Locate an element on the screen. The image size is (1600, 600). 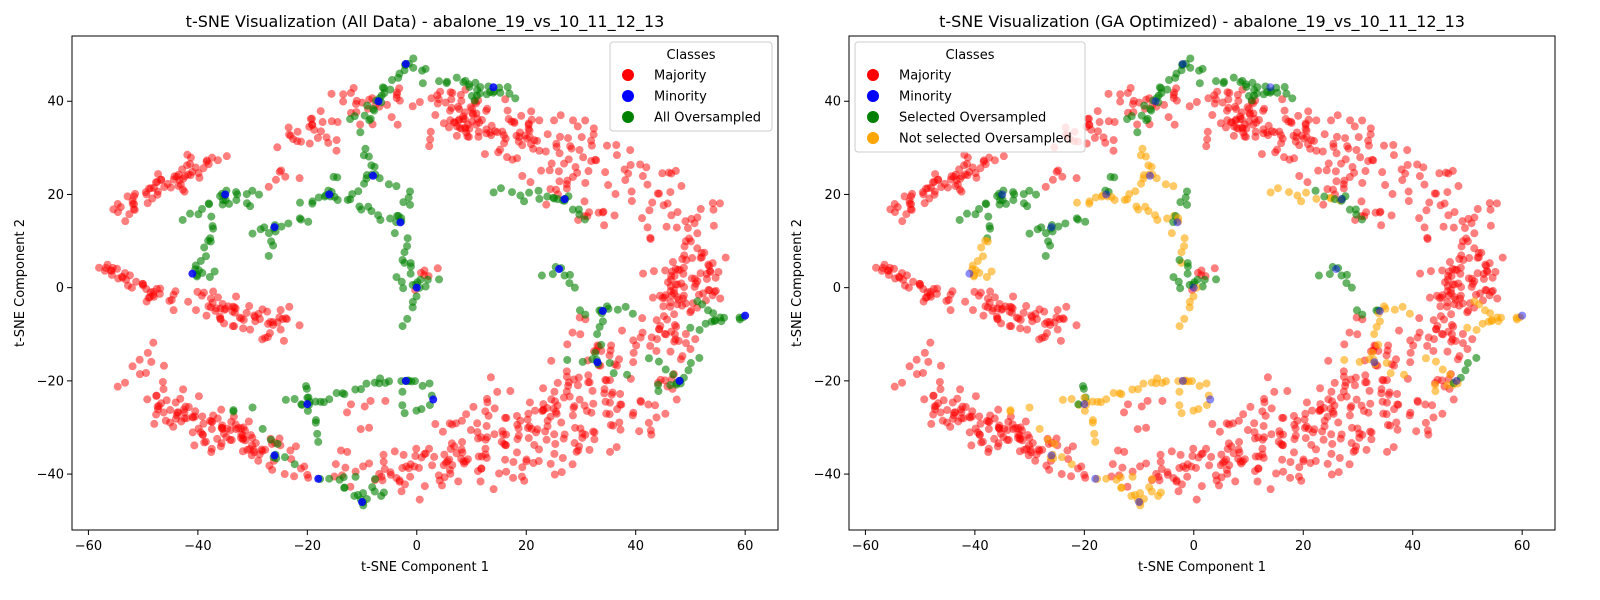
right-legend-label: Selected Oversampled is located at coordinates (972, 118).